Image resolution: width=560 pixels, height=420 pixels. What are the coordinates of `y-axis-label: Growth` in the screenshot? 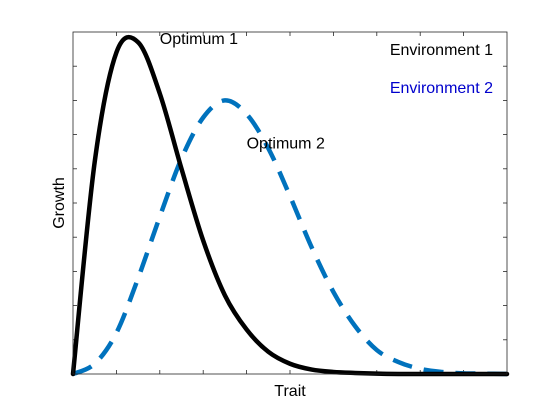 It's located at (59, 203).